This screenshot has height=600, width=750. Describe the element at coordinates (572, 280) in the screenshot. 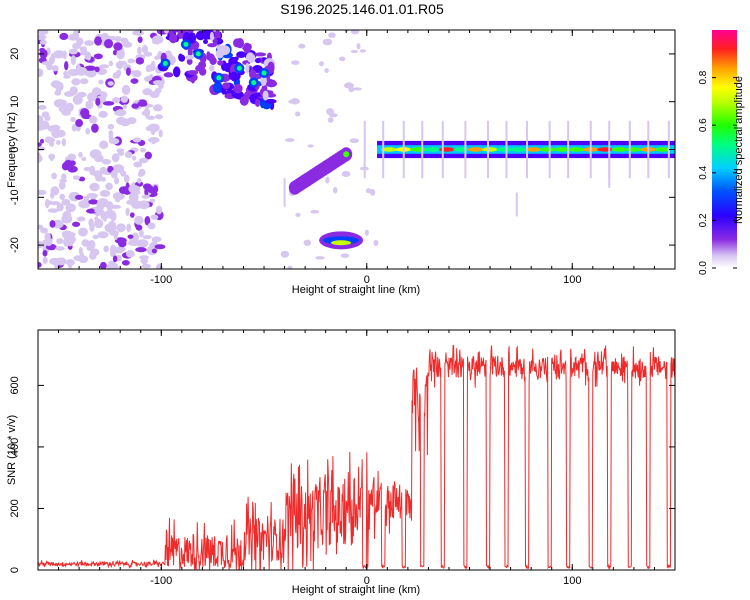

I see `x-tick-label: 100` at that location.